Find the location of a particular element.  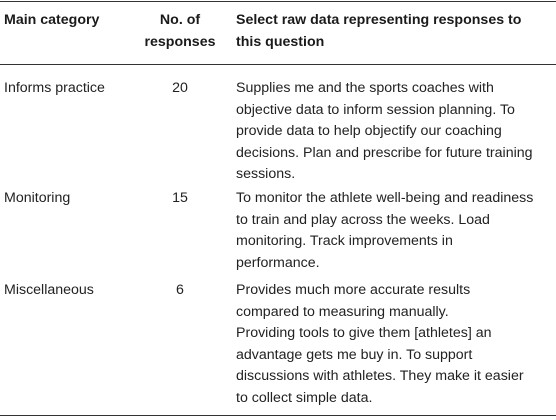

row-2-category-text: Monitoring is located at coordinates (37, 198).